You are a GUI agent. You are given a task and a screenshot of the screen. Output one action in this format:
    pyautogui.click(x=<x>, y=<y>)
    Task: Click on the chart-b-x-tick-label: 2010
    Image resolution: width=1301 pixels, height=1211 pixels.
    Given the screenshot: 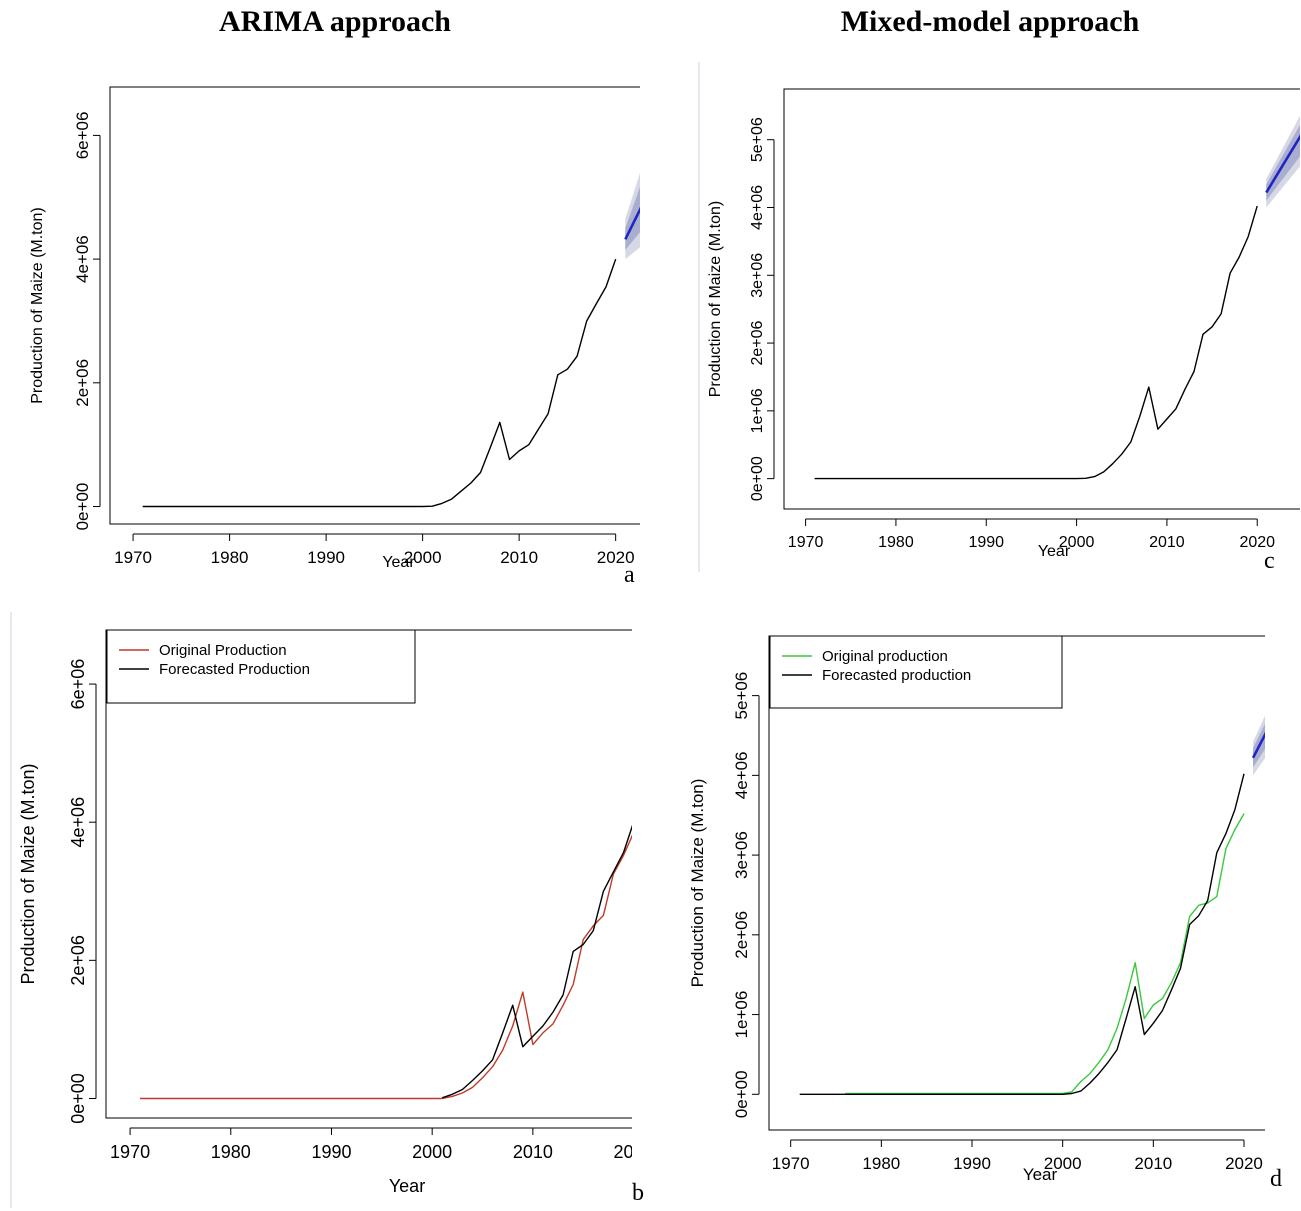 What is the action you would take?
    pyautogui.click(x=533, y=1152)
    